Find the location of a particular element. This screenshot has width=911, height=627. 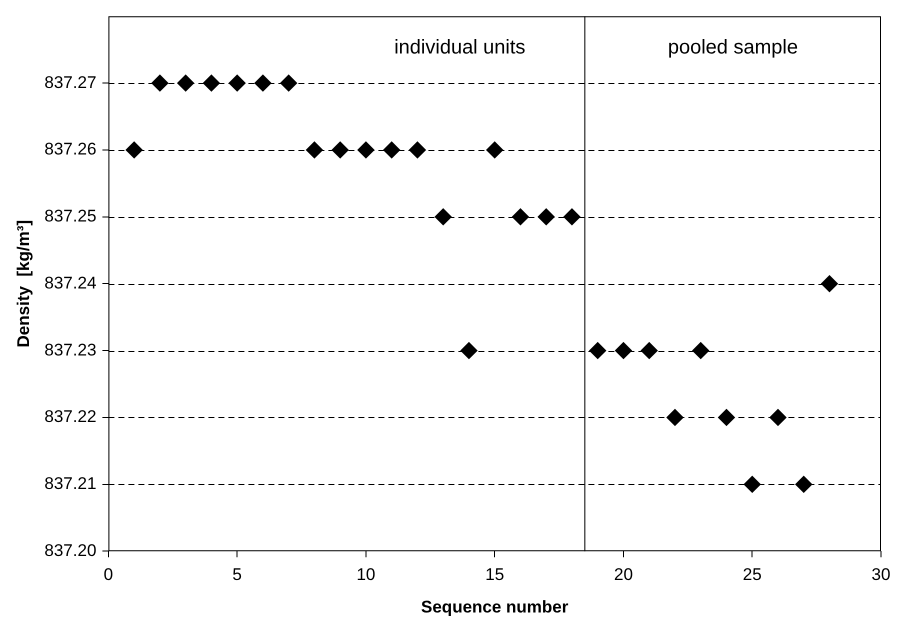

y-tick-label: 837.21 is located at coordinates (70, 484).